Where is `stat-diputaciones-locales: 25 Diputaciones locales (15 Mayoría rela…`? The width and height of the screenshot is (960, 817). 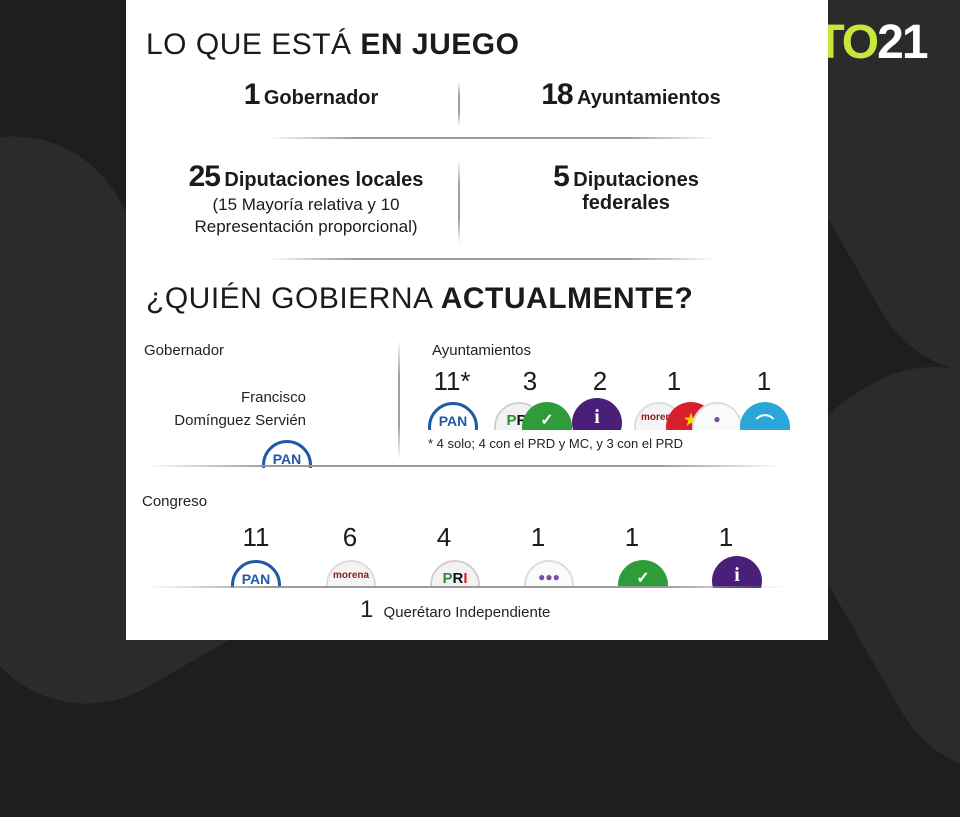
stat-diputaciones-locales: 25 Diputaciones locales (15 Mayoría rela… is located at coordinates (306, 199).